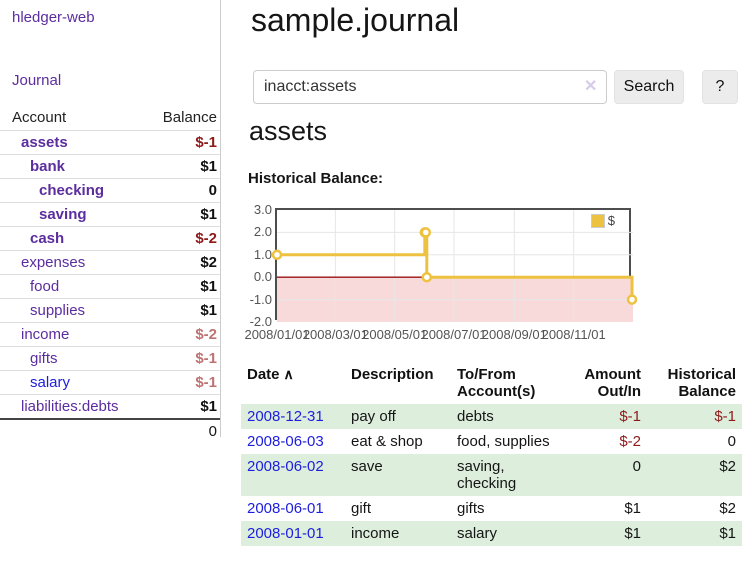 The width and height of the screenshot is (742, 582). I want to click on transaction-row: 2008-01-01 income salary $1 $1, so click(491, 533).